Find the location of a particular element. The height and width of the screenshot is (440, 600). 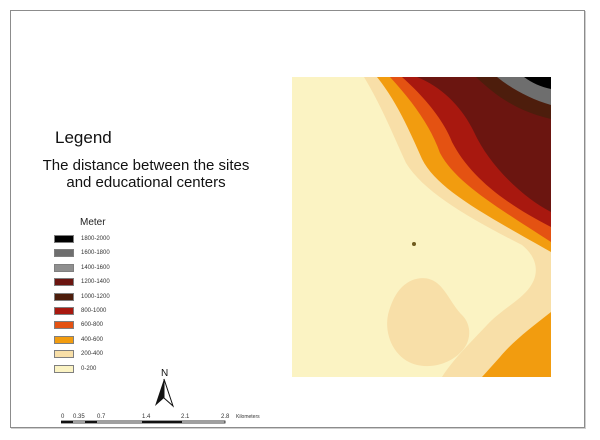

legend-label: 1000-1200 is located at coordinates (95, 296).